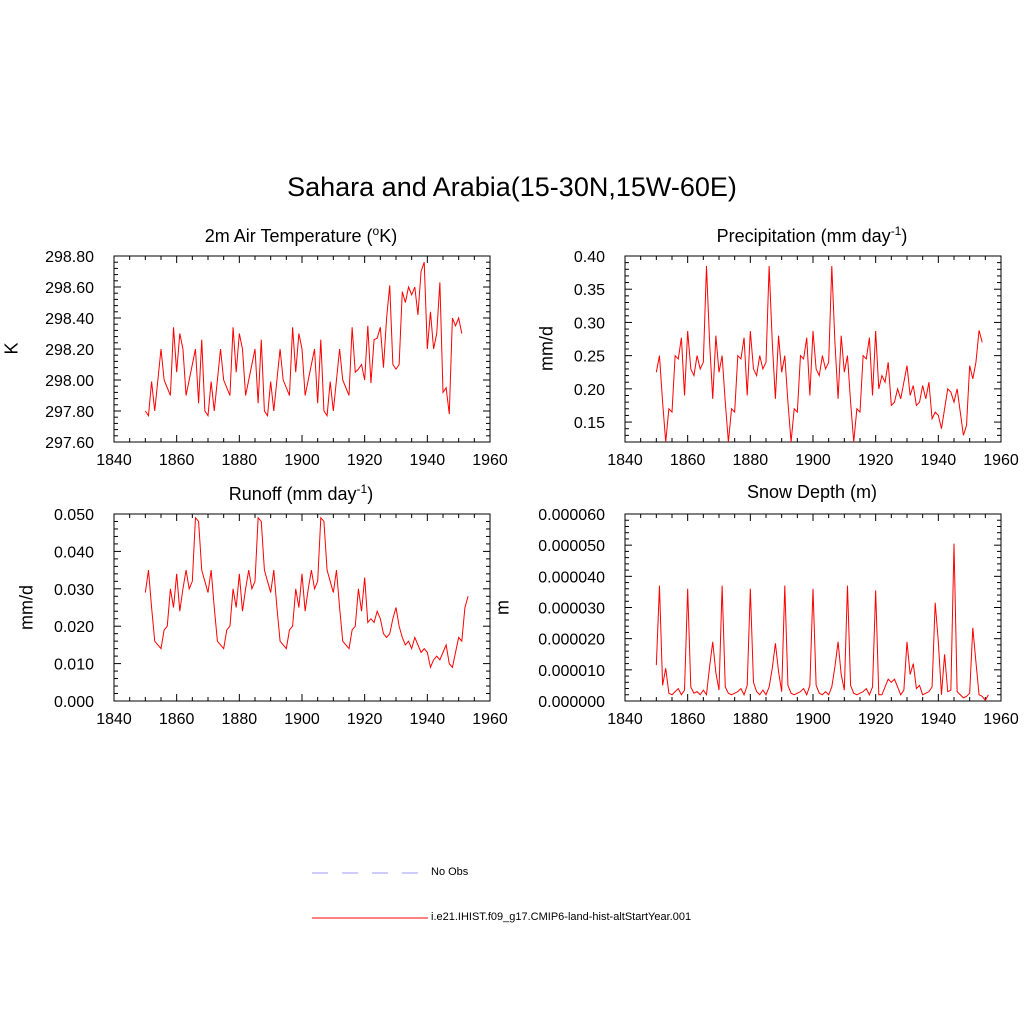 The height and width of the screenshot is (1024, 1024). What do you see at coordinates (589, 257) in the screenshot?
I see `y-tick-label: 0.40` at bounding box center [589, 257].